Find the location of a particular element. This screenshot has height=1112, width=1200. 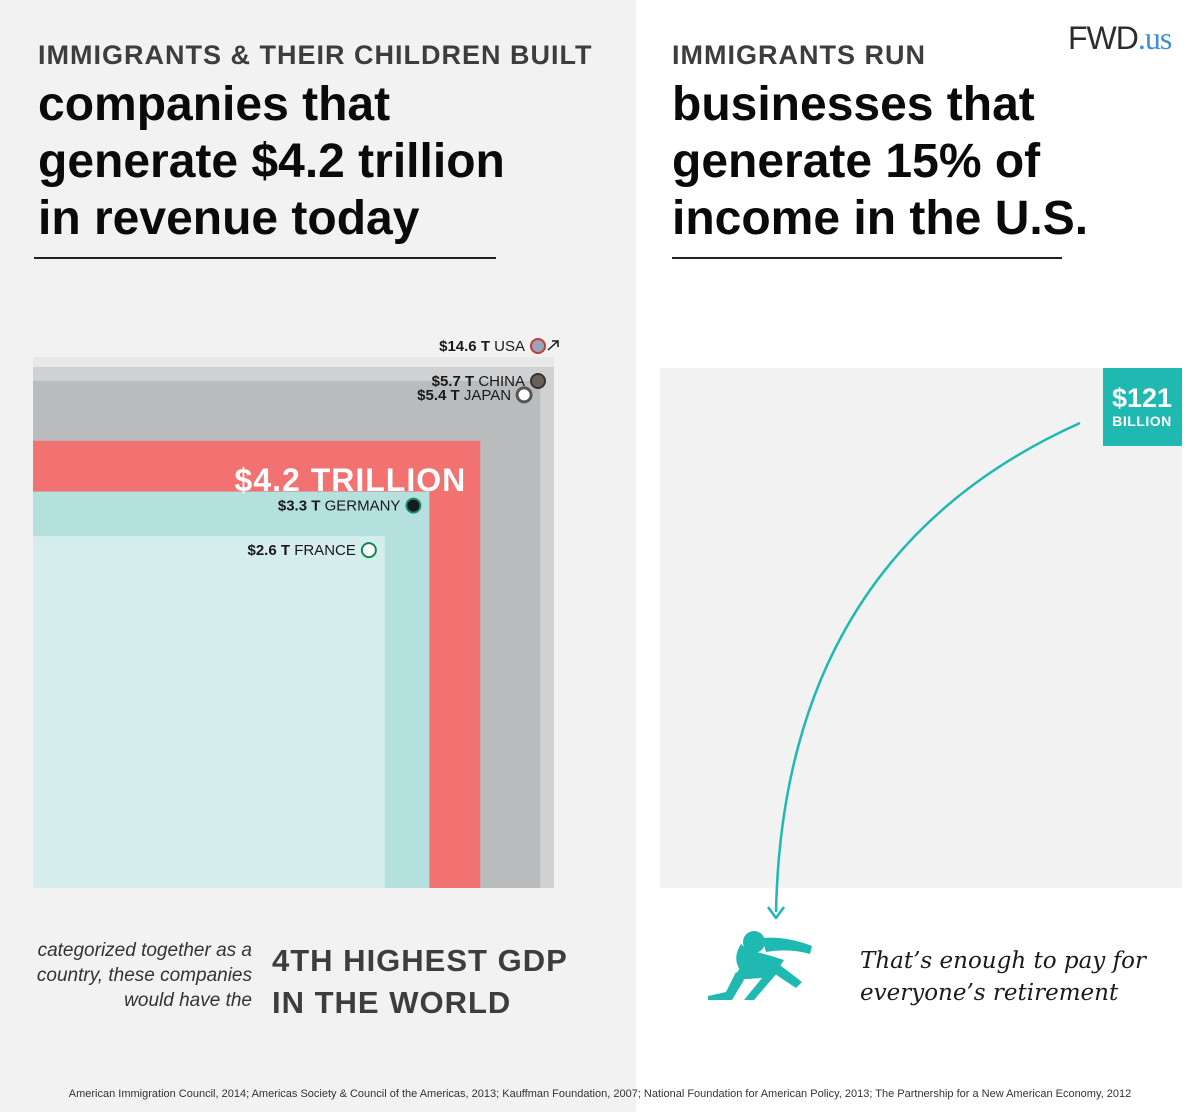

caption-bold-line: IN THE WORLD is located at coordinates (392, 1002).